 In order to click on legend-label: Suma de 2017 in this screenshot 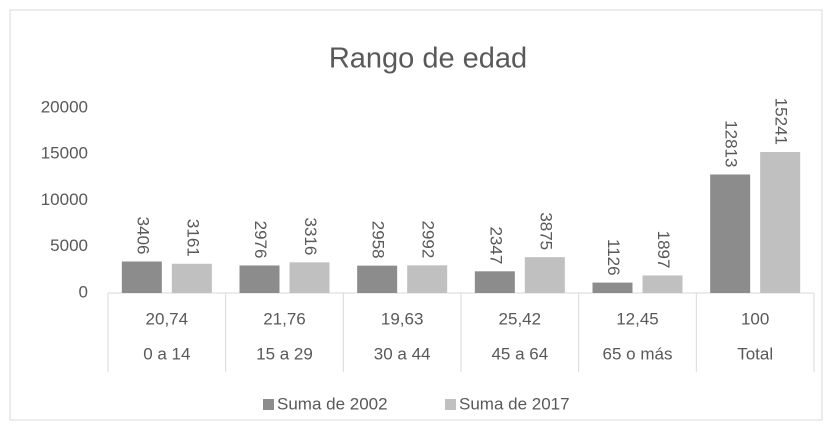, I will do `click(514, 403)`.